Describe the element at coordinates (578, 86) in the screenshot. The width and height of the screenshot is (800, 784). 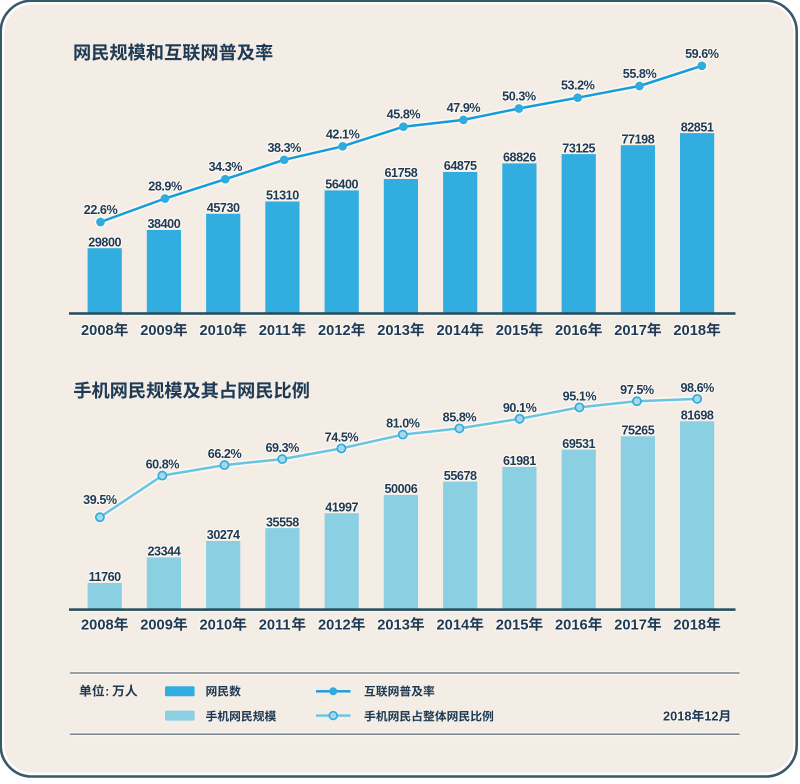
I see `svg-text: 53.2%` at that location.